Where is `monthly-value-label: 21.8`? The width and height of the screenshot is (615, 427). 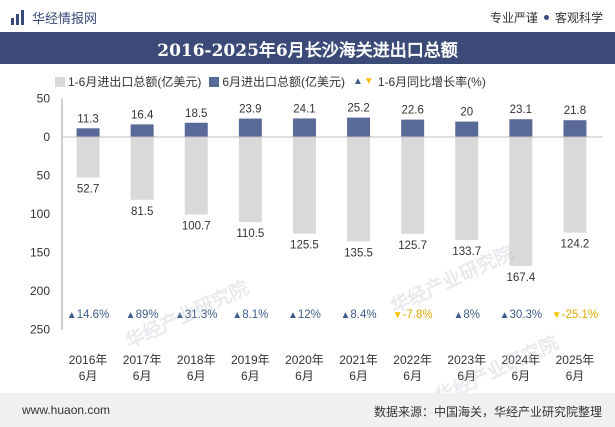 monthly-value-label: 21.8 is located at coordinates (575, 111).